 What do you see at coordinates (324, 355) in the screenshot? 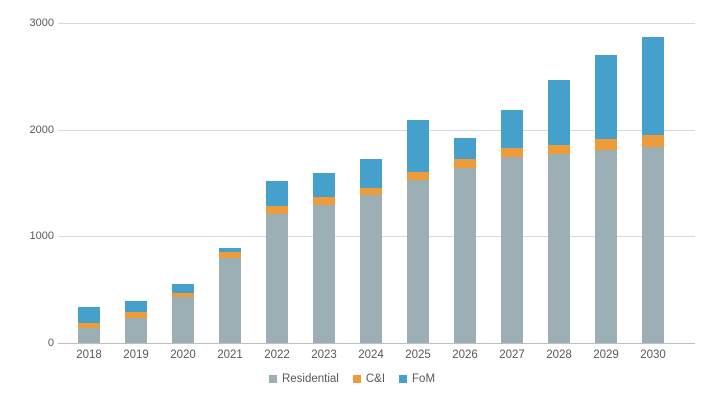
I see `x-tick-label-2023: 2023` at bounding box center [324, 355].